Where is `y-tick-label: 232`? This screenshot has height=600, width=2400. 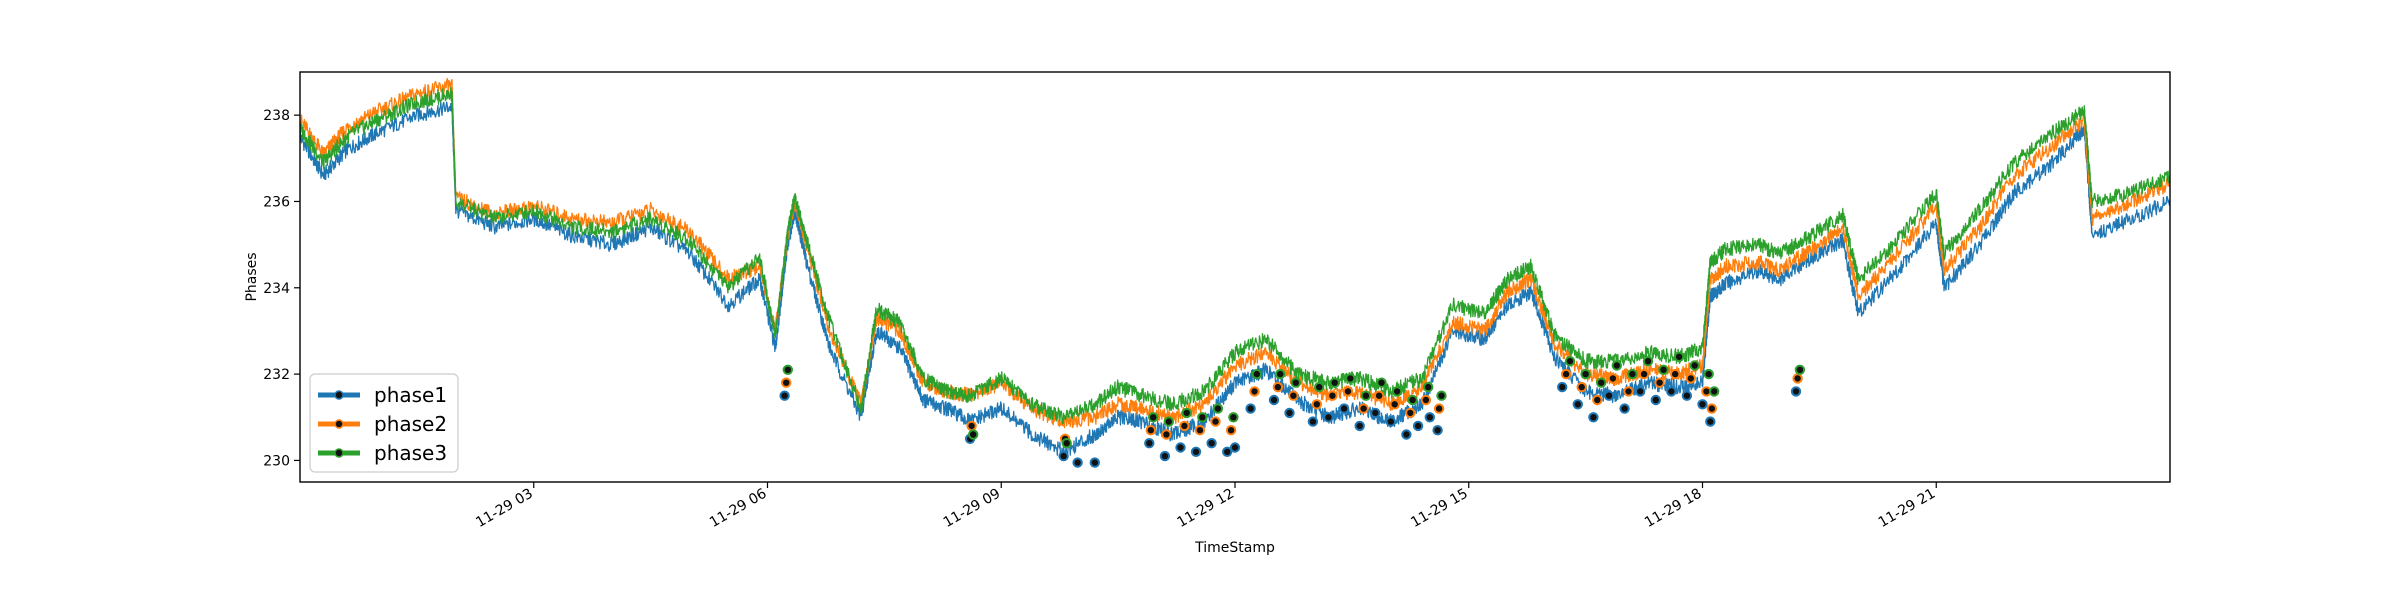 y-tick-label: 232 is located at coordinates (276, 375).